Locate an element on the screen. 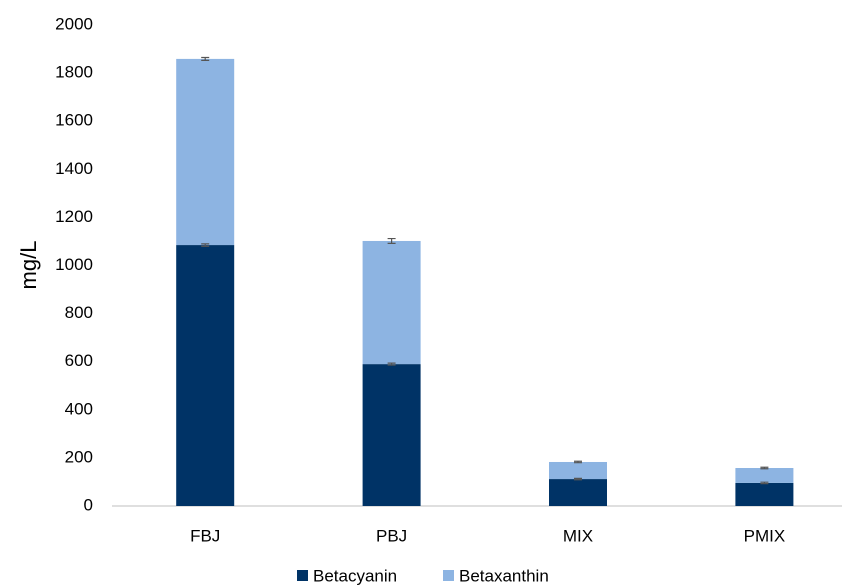 Image resolution: width=843 pixels, height=586 pixels. x-tick-label: PBJ is located at coordinates (391, 535).